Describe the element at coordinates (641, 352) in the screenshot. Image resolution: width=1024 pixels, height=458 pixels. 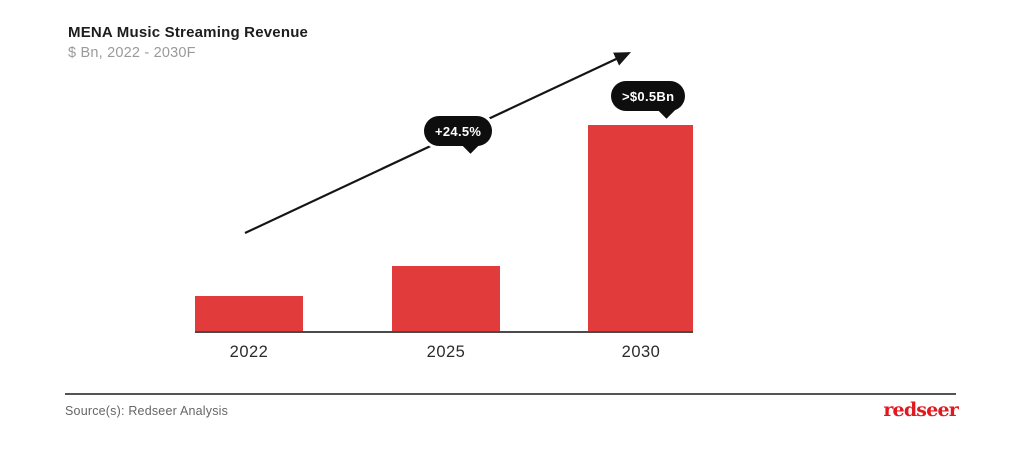
I see `x-tick-label-2030: 2030` at that location.